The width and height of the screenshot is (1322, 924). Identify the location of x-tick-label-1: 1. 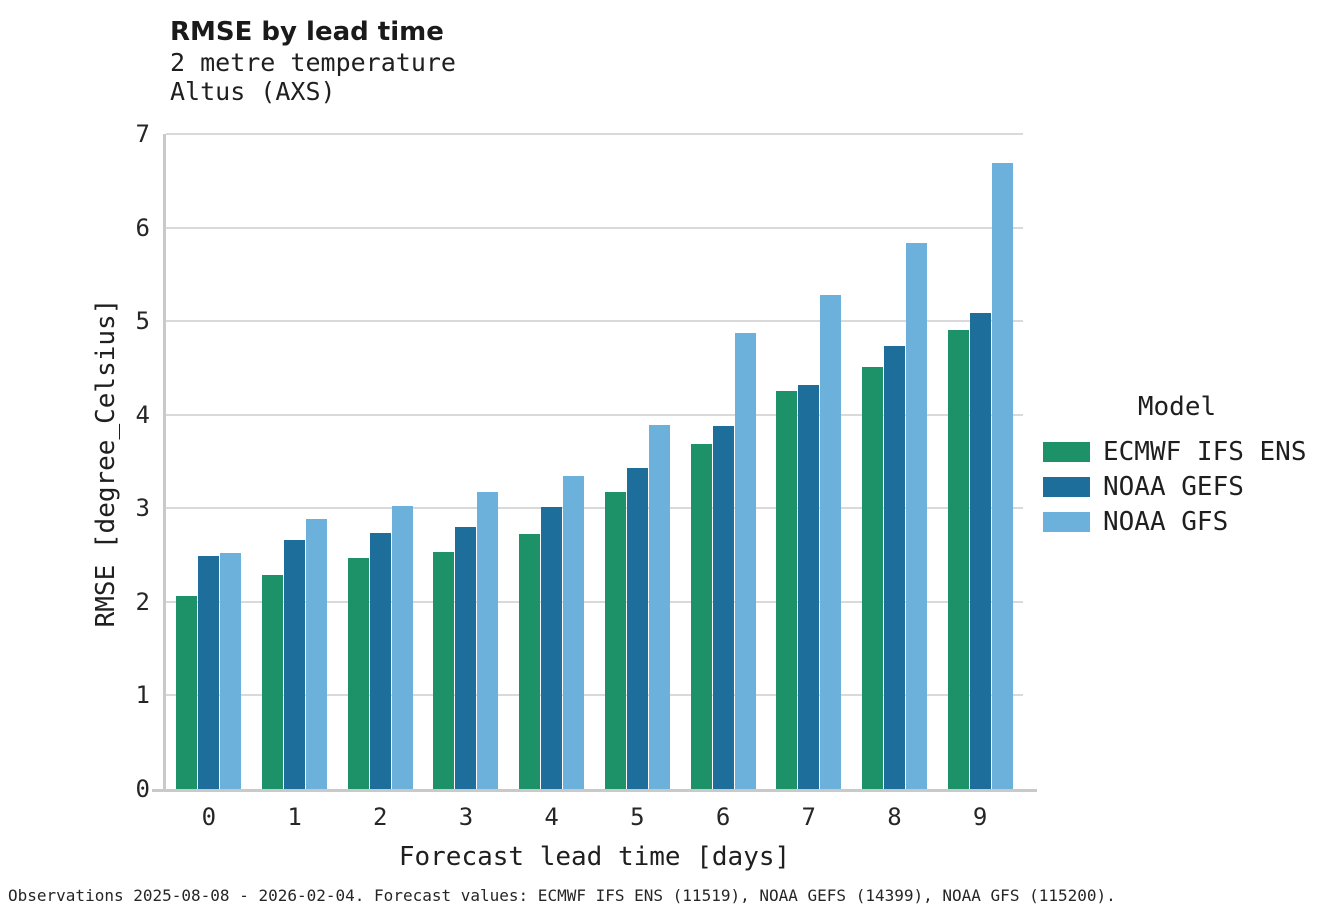
(294, 817).